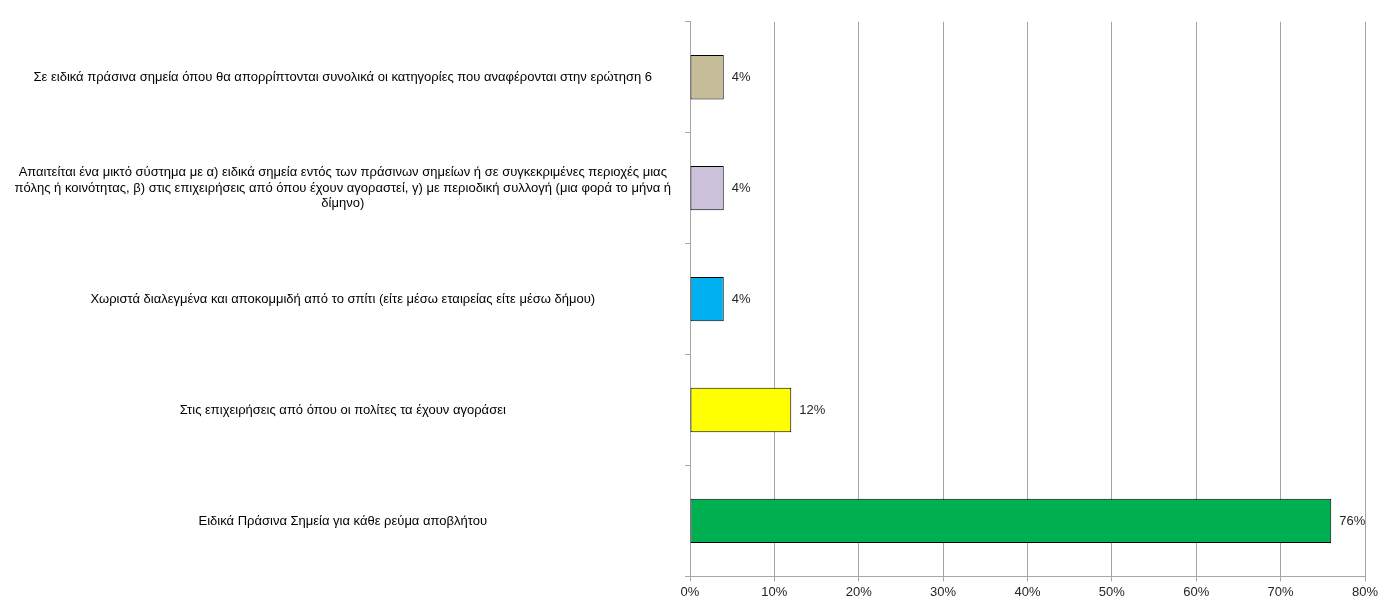 The height and width of the screenshot is (607, 1385). I want to click on x-tick-label: 50%, so click(1112, 591).